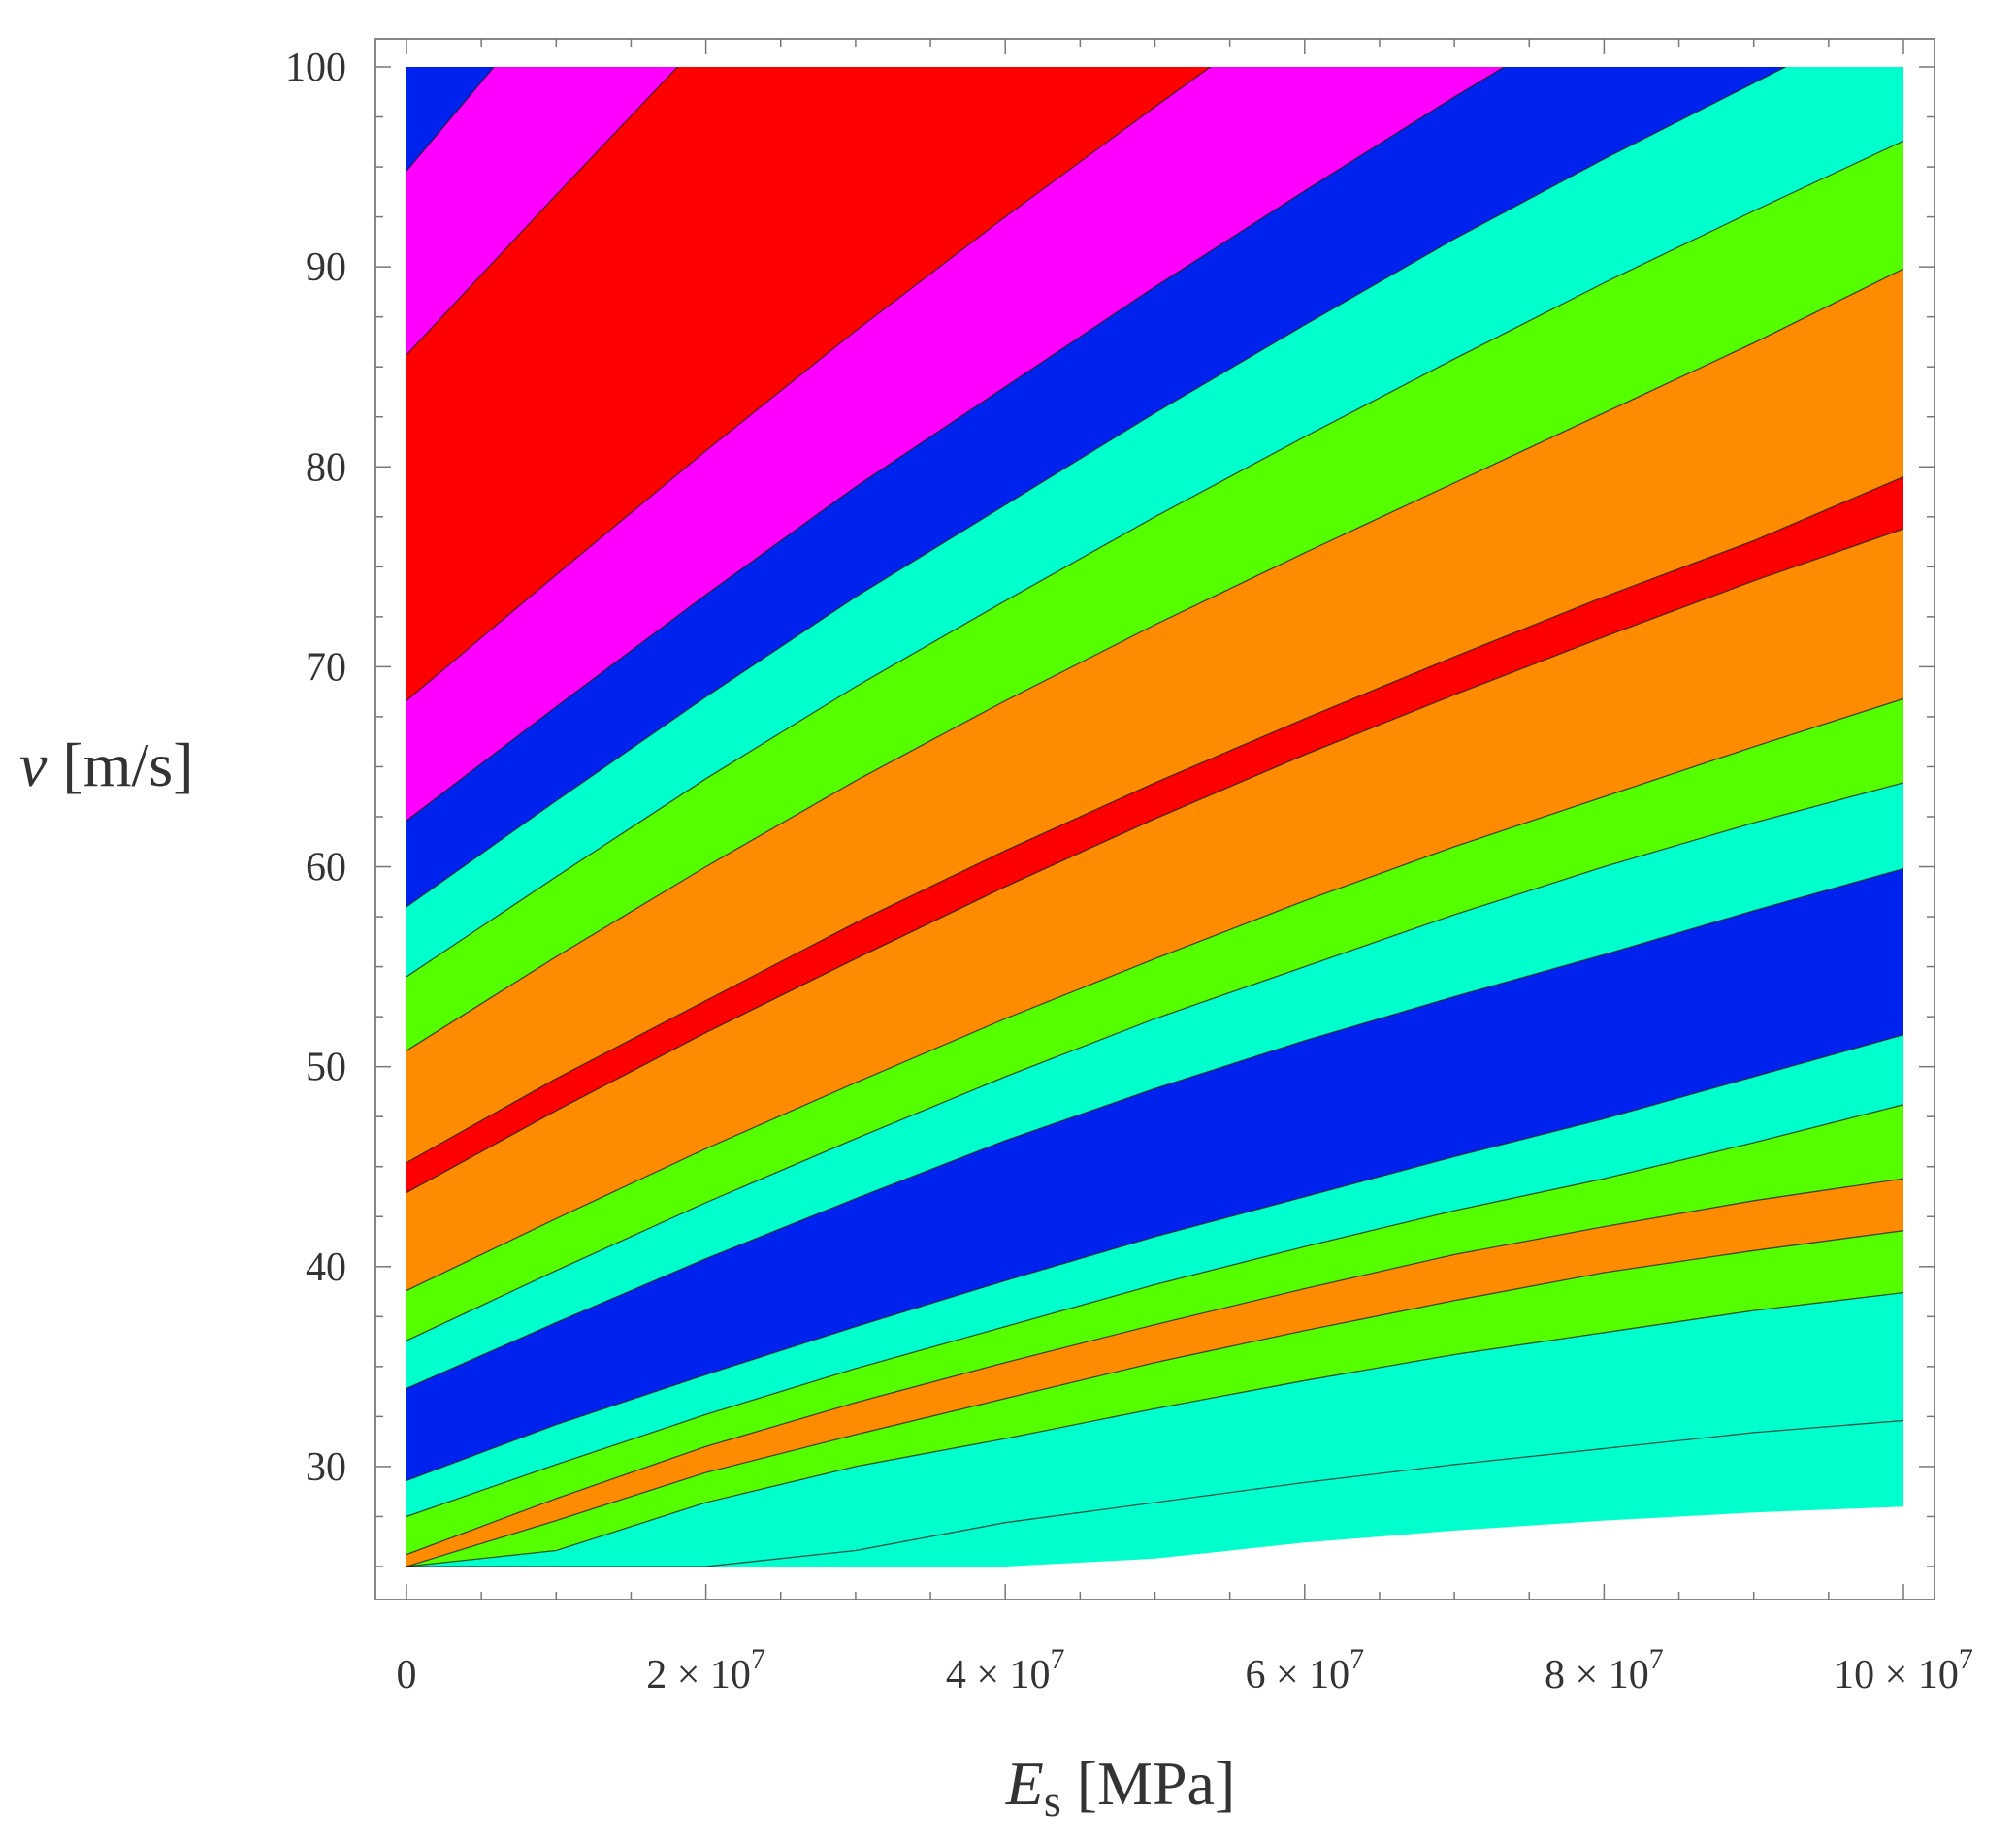 The height and width of the screenshot is (1842, 2016). I want to click on y-tick-labels: 30 40 50 60 70 80 90 100, so click(315, 768).